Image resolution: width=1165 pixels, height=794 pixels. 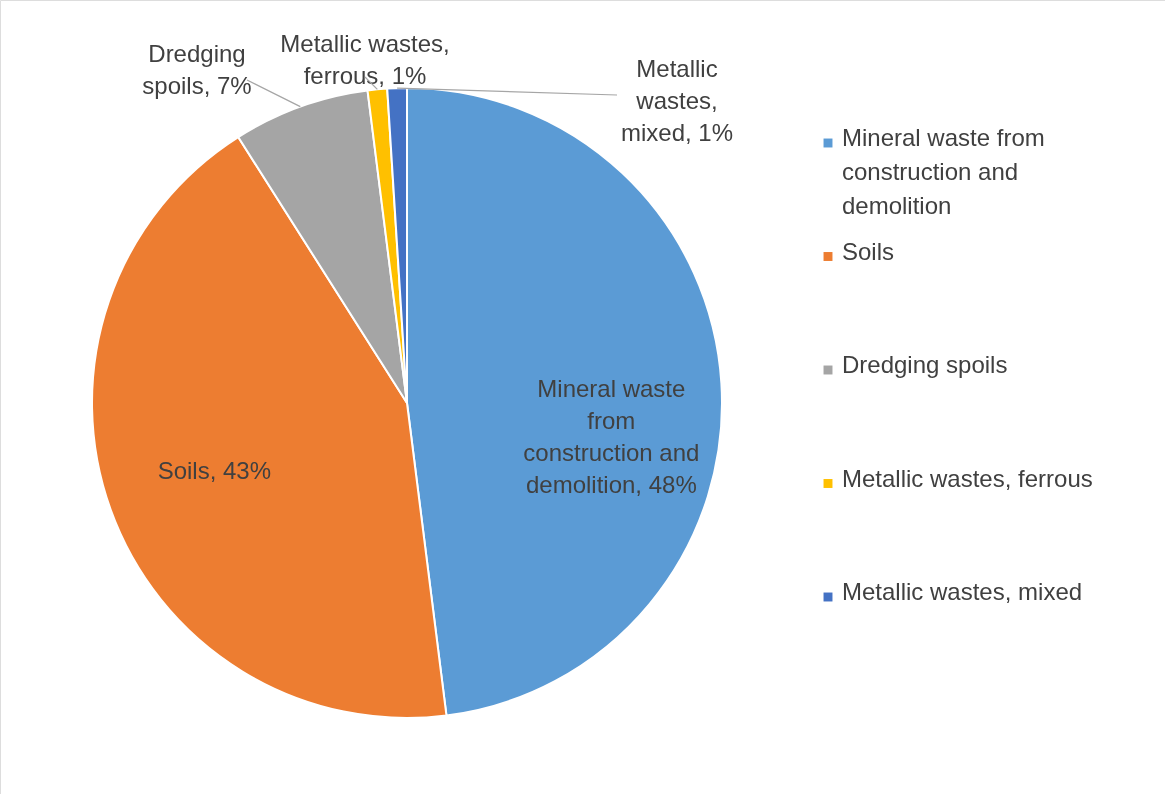 I want to click on data-label: Soils, 43%, so click(x=214, y=471).